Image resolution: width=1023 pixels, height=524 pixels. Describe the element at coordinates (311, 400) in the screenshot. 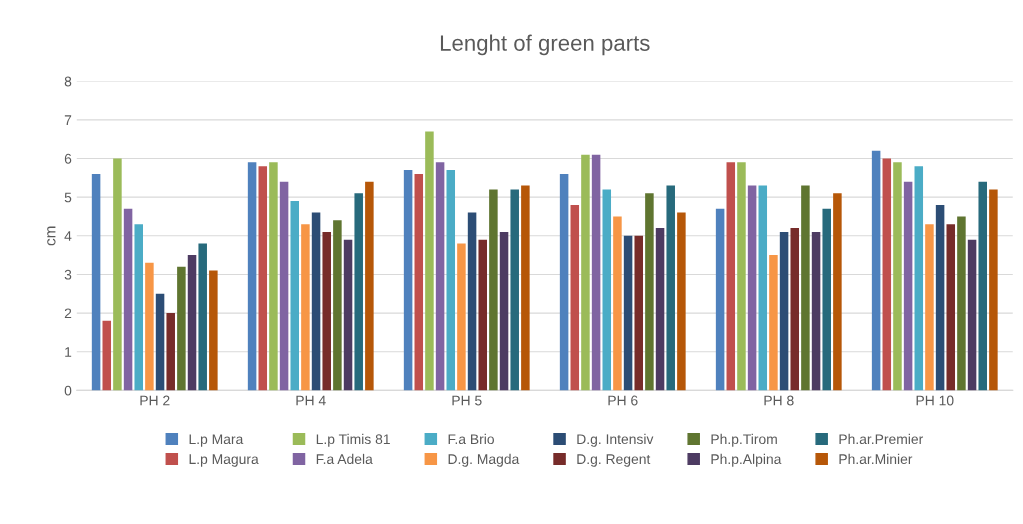

I see `x-tick-label: PH 4` at that location.